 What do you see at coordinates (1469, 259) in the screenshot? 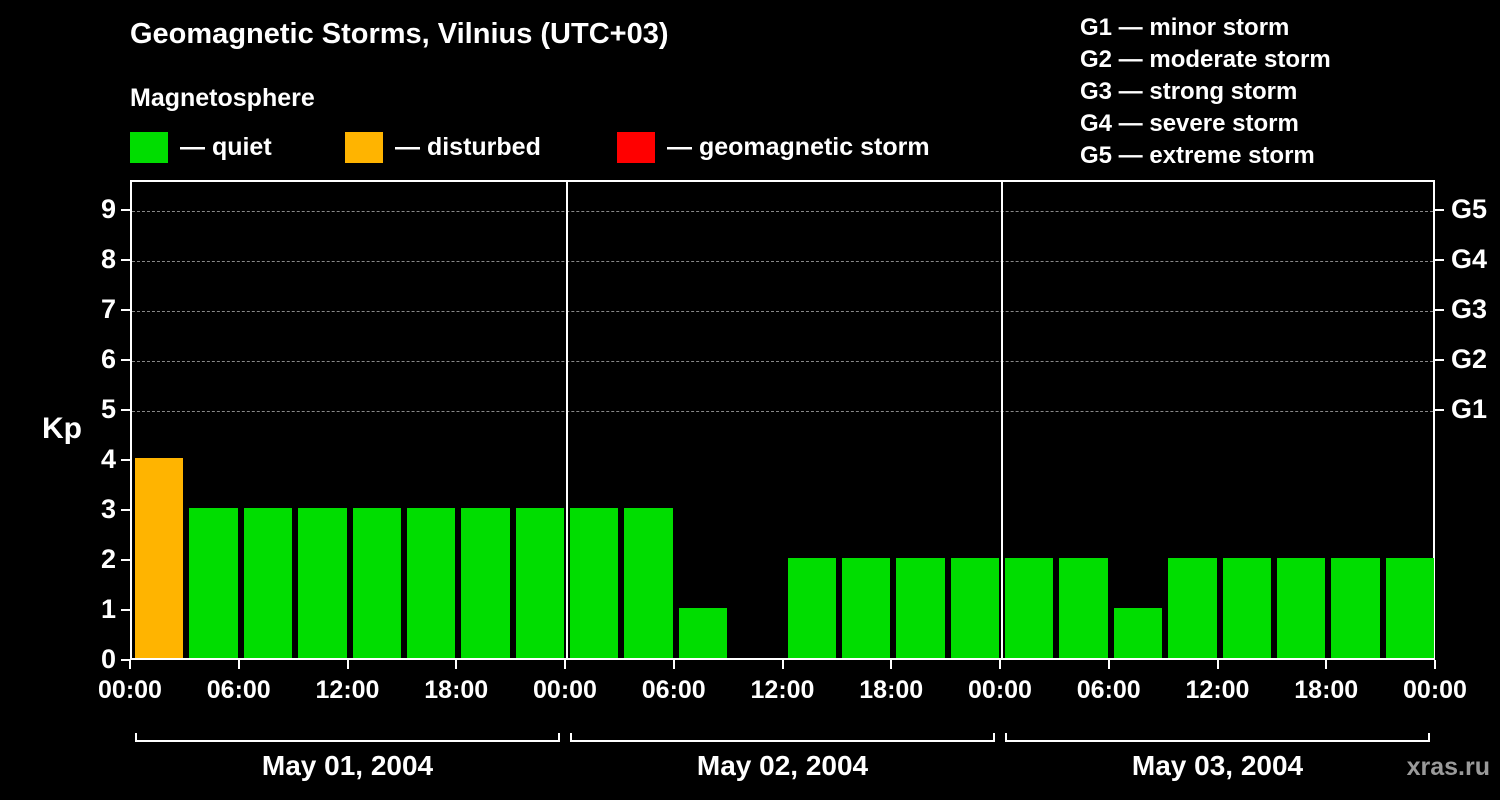
I see `g-axis-label: G4` at bounding box center [1469, 259].